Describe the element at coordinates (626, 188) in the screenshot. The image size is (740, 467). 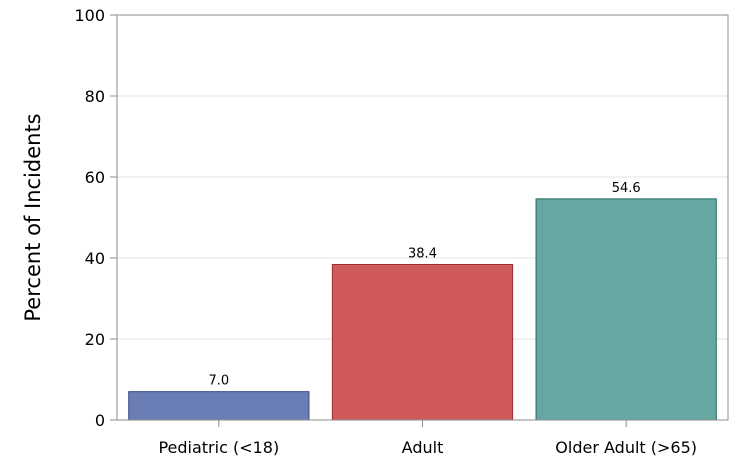
I see `data-label-2: 54.6` at that location.